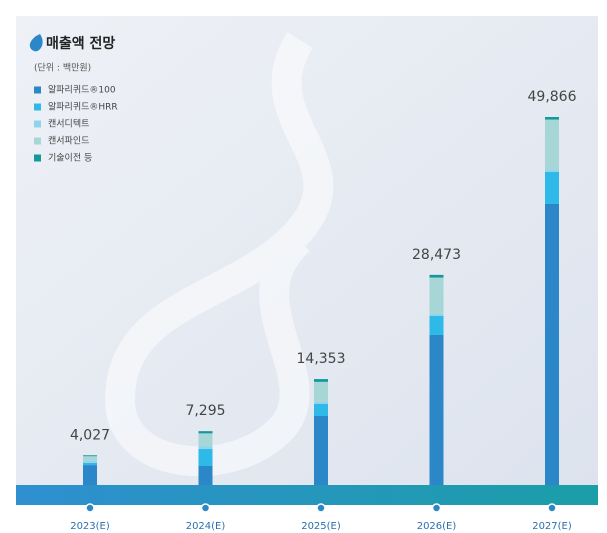 Image resolution: width=607 pixels, height=533 pixels. I want to click on legend-label: 캔서파인드, so click(68, 141).